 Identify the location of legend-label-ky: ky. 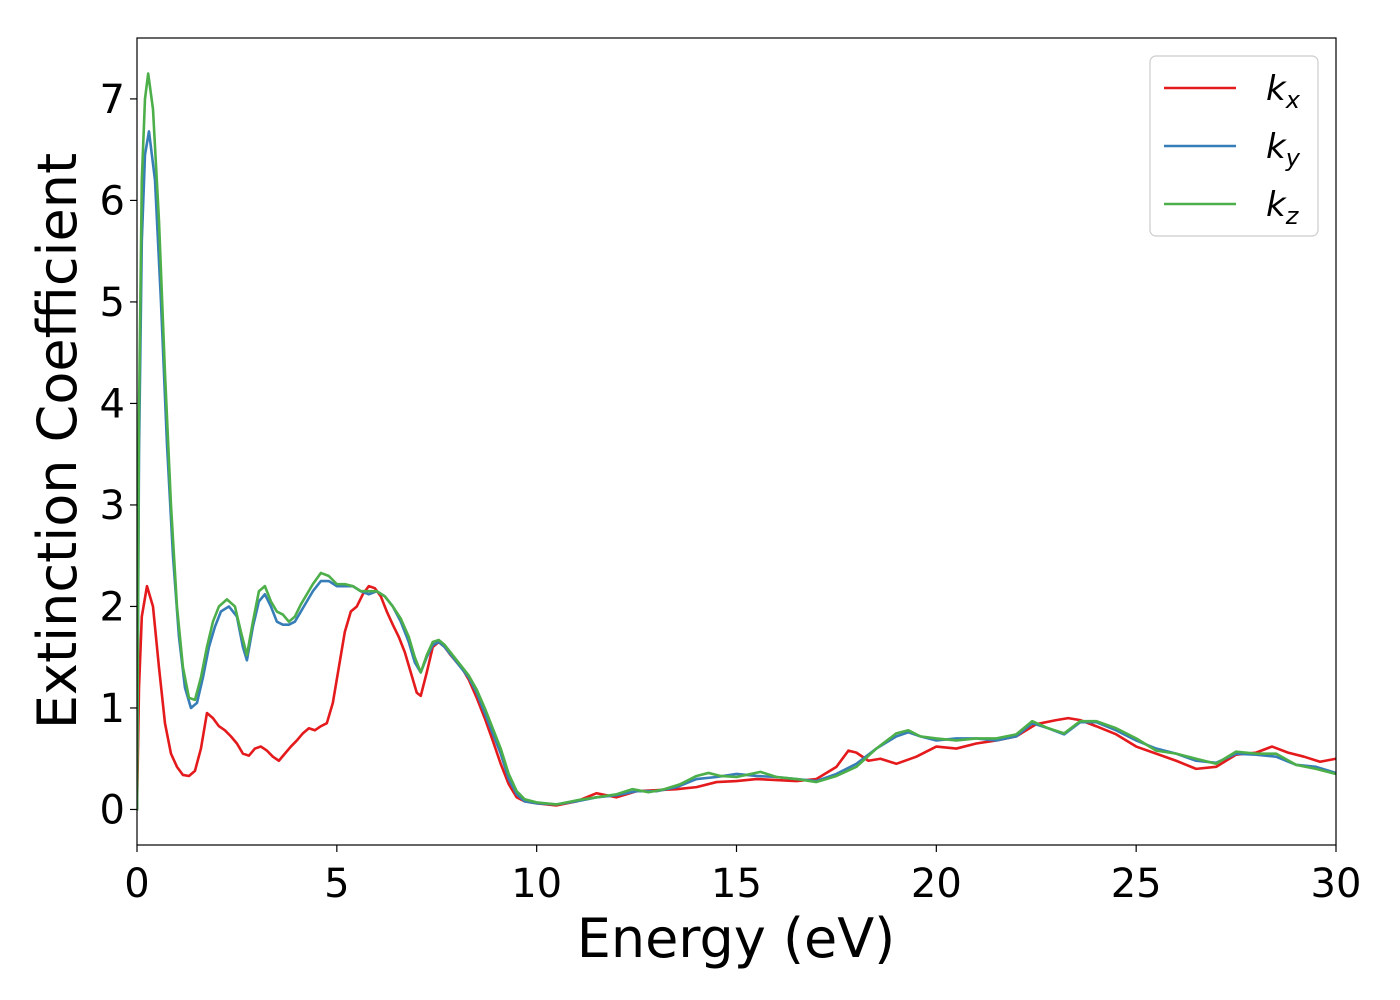
(1283, 149).